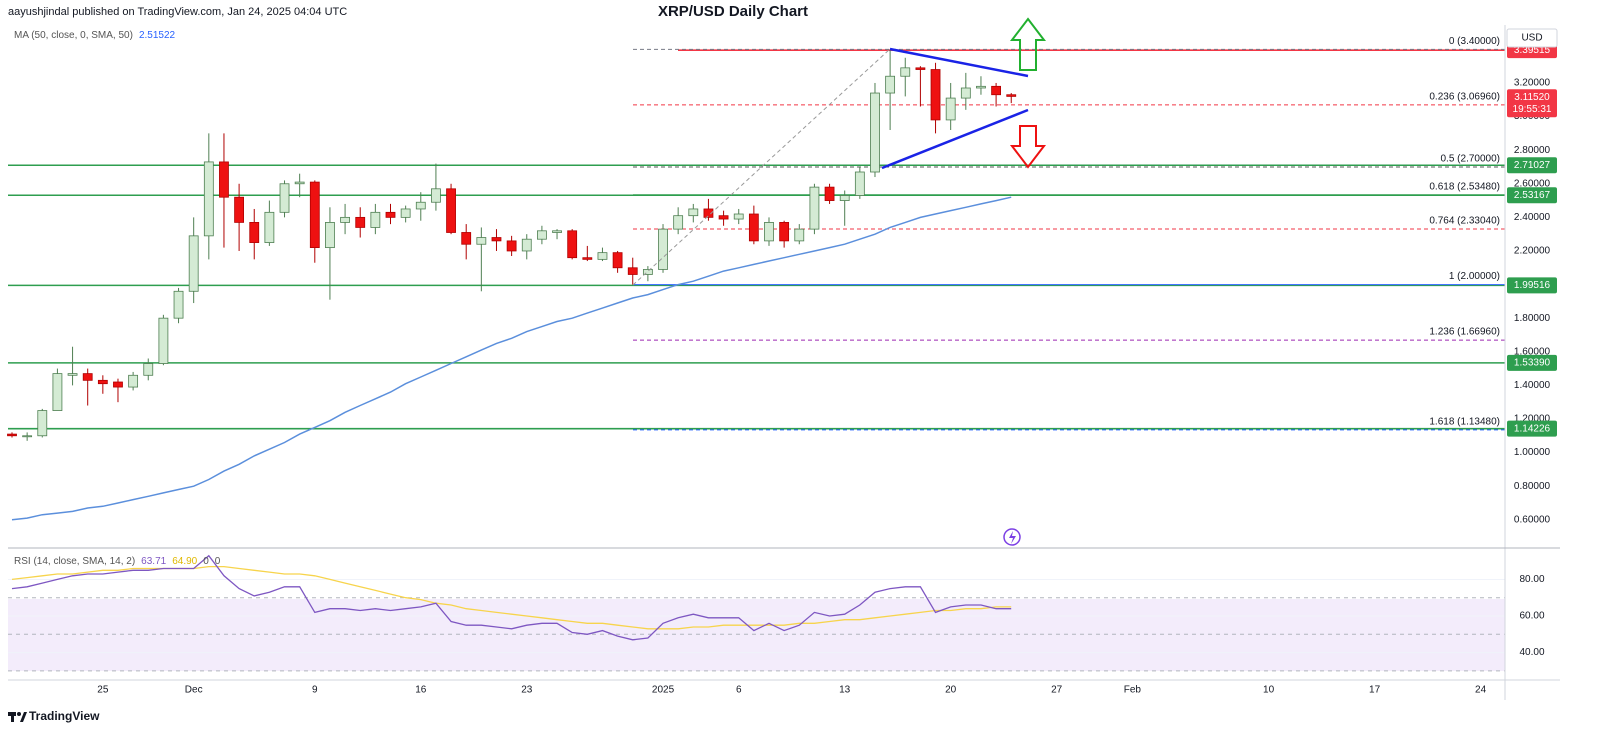 Image resolution: width=1600 pixels, height=747 pixels. What do you see at coordinates (1532, 351) in the screenshot?
I see `y-tick-label: 1.60000` at bounding box center [1532, 351].